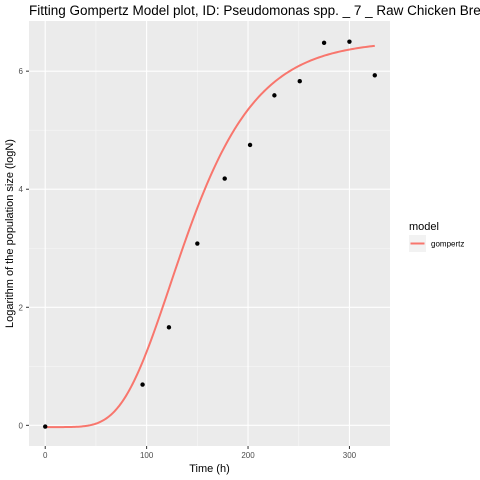  Describe the element at coordinates (147, 455) in the screenshot. I see `x-tick-label: 100` at that location.